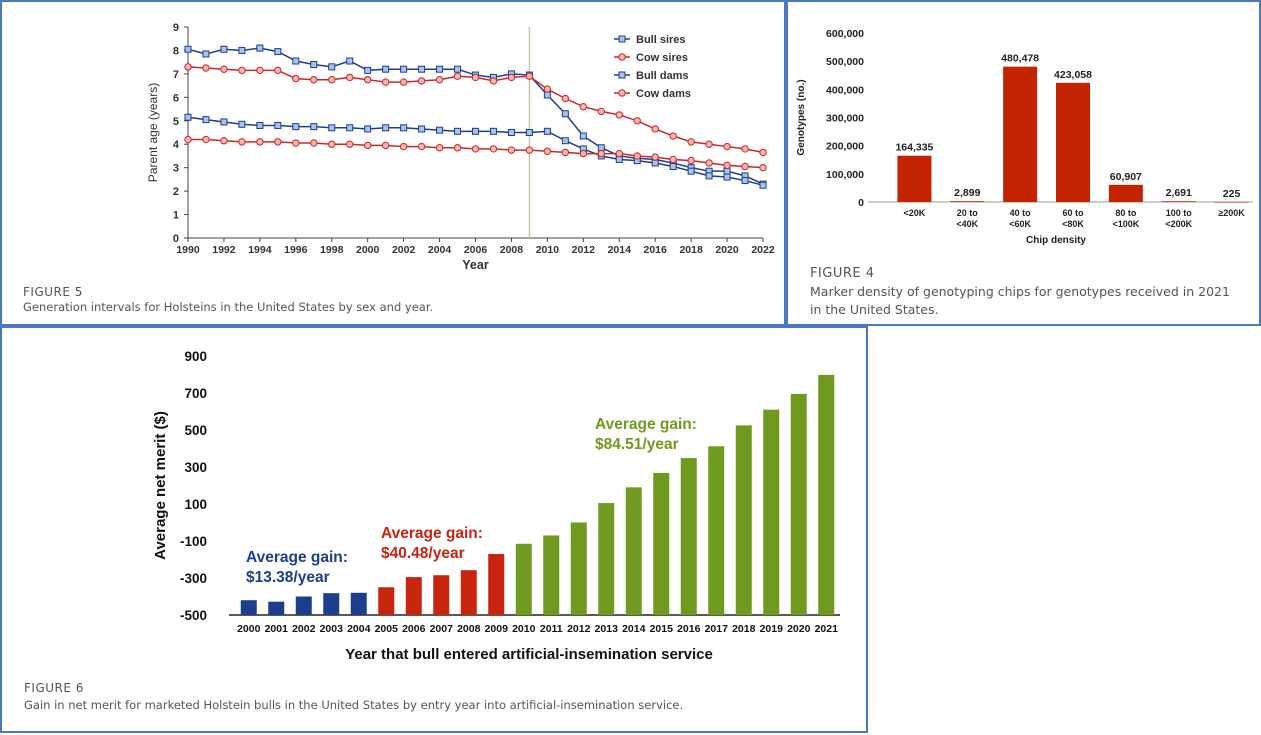 This screenshot has height=735, width=1261. Describe the element at coordinates (304, 629) in the screenshot. I see `x-tick-label: 2002` at that location.